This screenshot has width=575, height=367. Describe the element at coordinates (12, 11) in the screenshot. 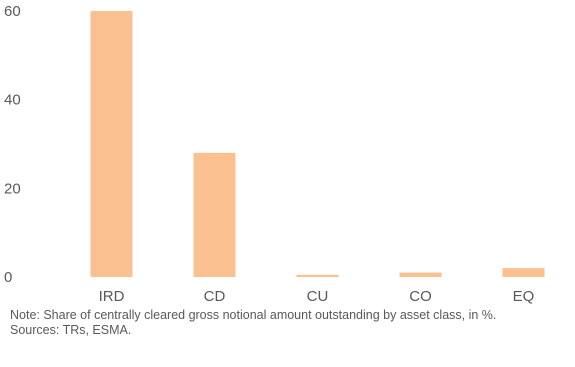

I see `y-tick-label: 60` at that location.